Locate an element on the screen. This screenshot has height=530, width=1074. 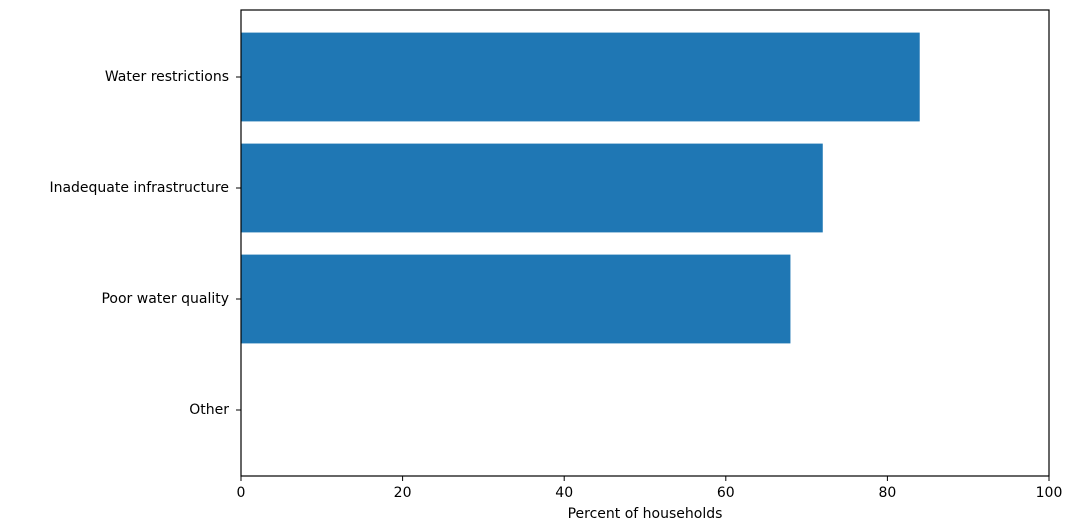
x-tick-label: 20 is located at coordinates (403, 493).